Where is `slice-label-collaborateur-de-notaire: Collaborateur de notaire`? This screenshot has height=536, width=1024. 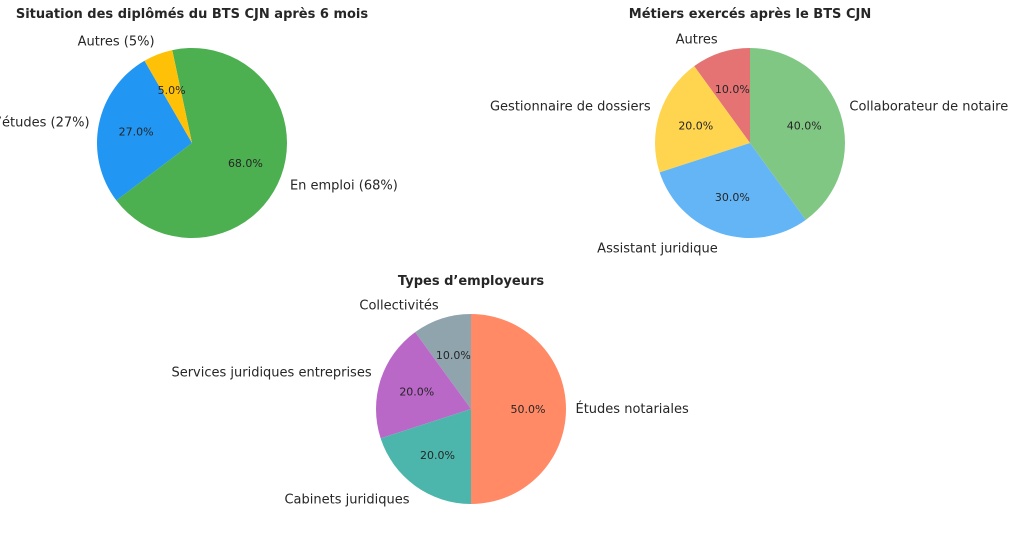 slice-label-collaborateur-de-notaire: Collaborateur de notaire is located at coordinates (928, 107).